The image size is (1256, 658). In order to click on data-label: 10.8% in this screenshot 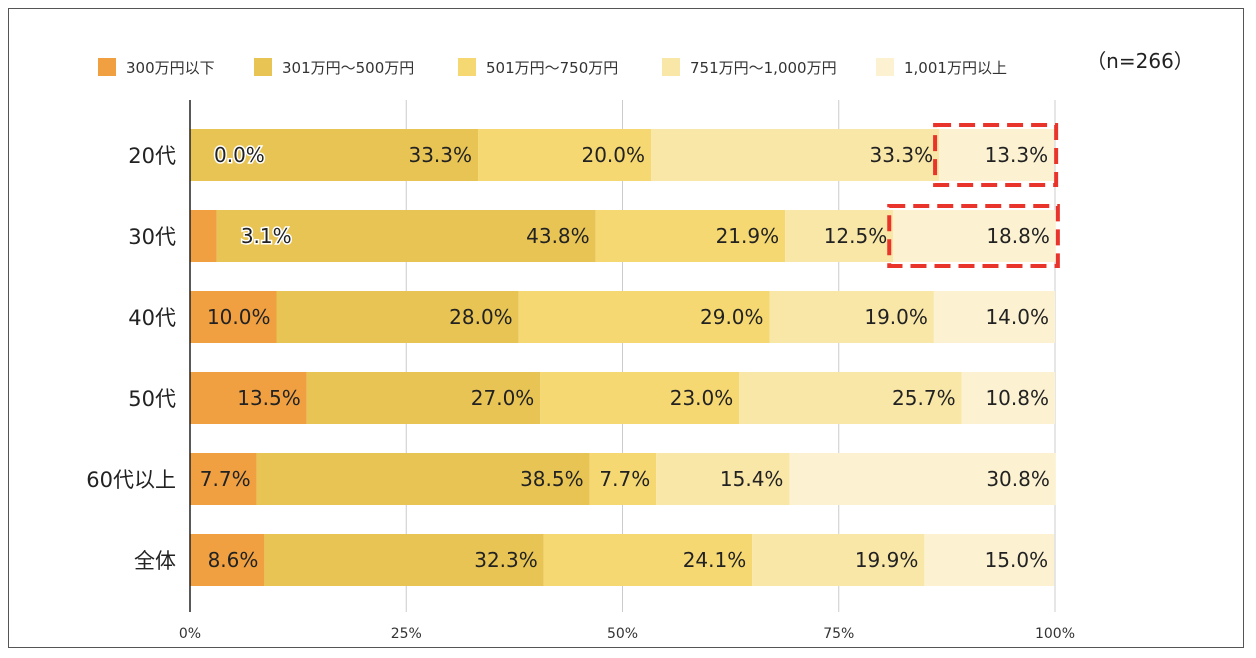, I will do `click(1017, 398)`.